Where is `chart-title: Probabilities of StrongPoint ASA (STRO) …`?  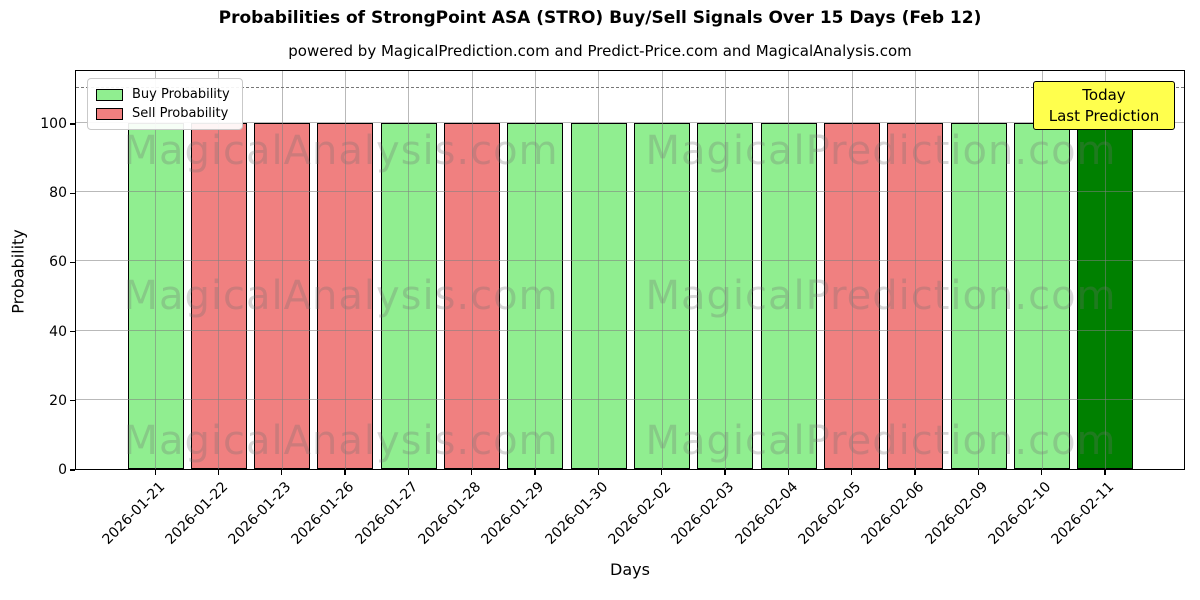 chart-title: Probabilities of StrongPoint ASA (STRO) … is located at coordinates (600, 18).